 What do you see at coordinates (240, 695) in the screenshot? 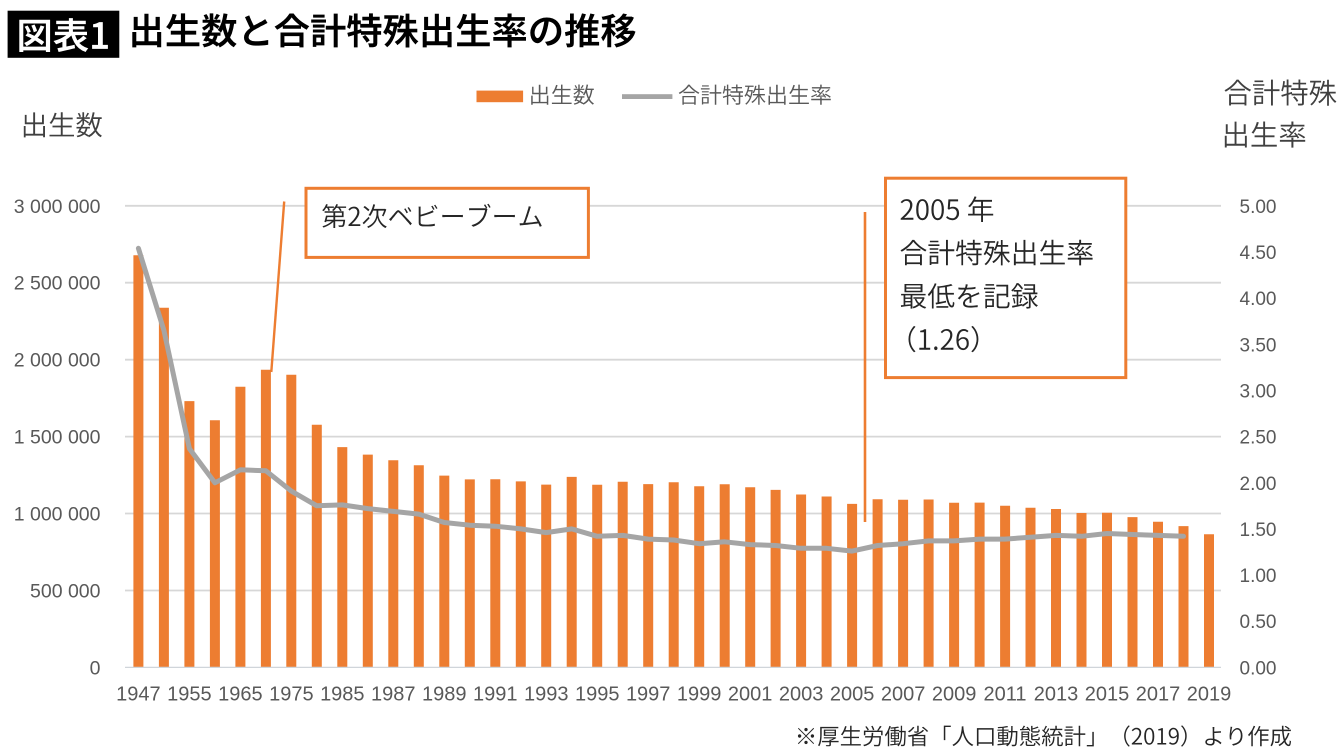
I see `svg-text: 1965` at bounding box center [240, 695].